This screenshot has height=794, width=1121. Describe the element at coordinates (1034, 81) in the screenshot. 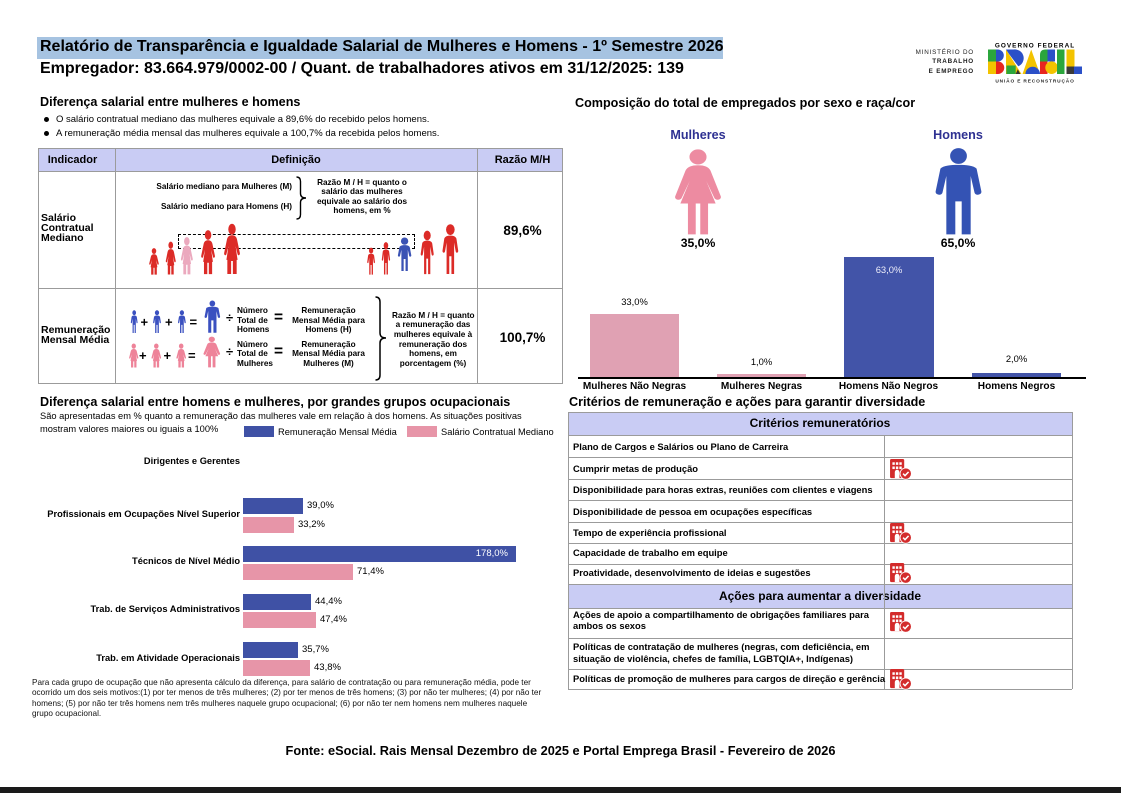

I see `svg-text: UNIÃO E RECONSTRUÇÃO` at that location.